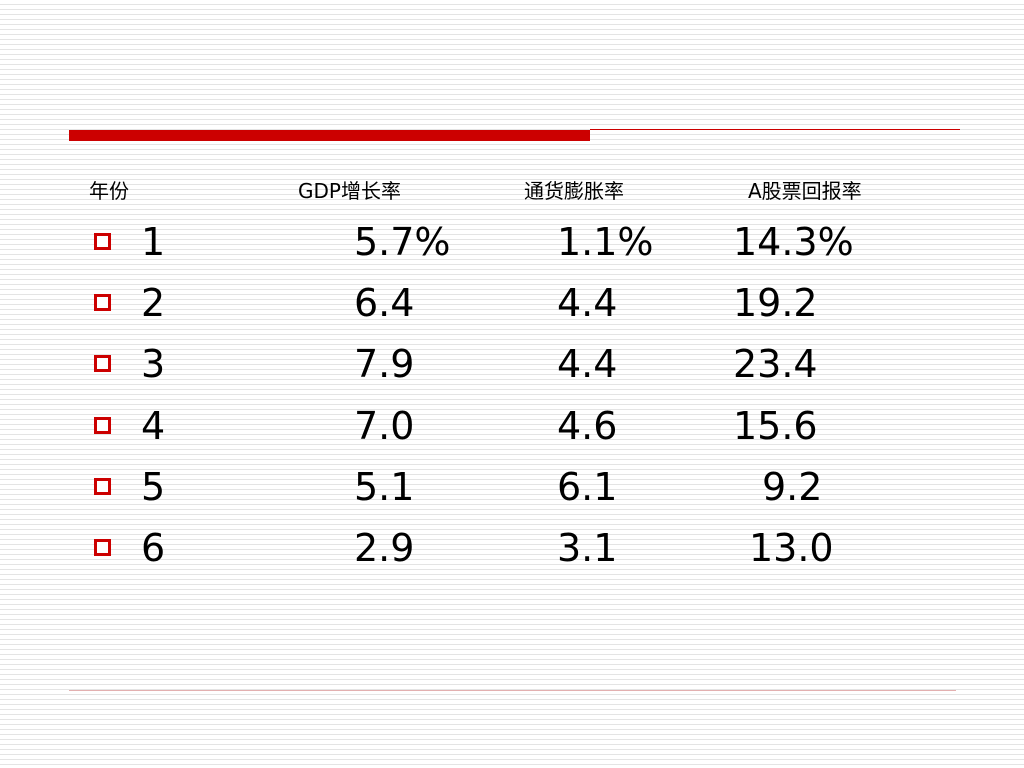  I want to click on cell-inflation: 4.6, so click(587, 426).